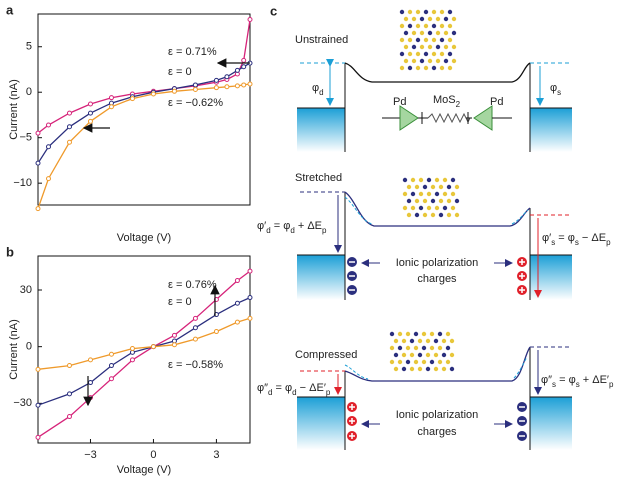  I want to click on x-tick-label: 0, so click(153, 455).